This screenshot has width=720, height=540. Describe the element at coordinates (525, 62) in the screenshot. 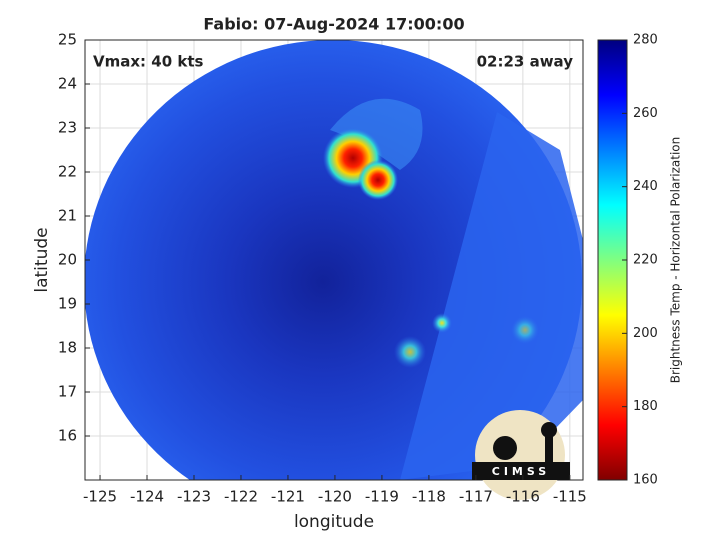

I see `annotation: 02:23 away` at that location.